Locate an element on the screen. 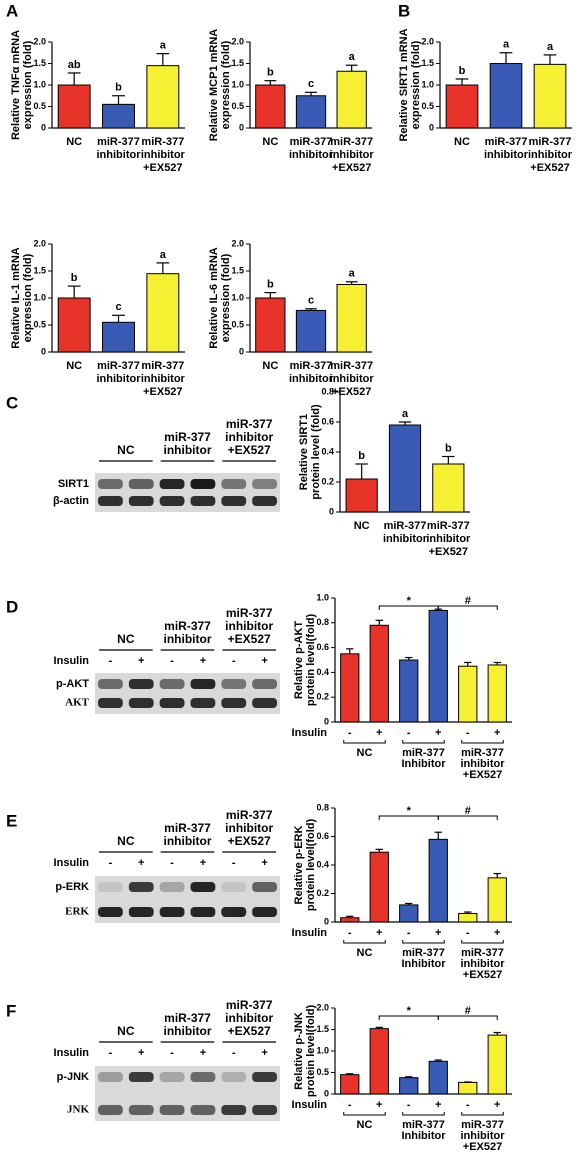  y-axis-label: Relative SIRT1 is located at coordinates (304, 452).